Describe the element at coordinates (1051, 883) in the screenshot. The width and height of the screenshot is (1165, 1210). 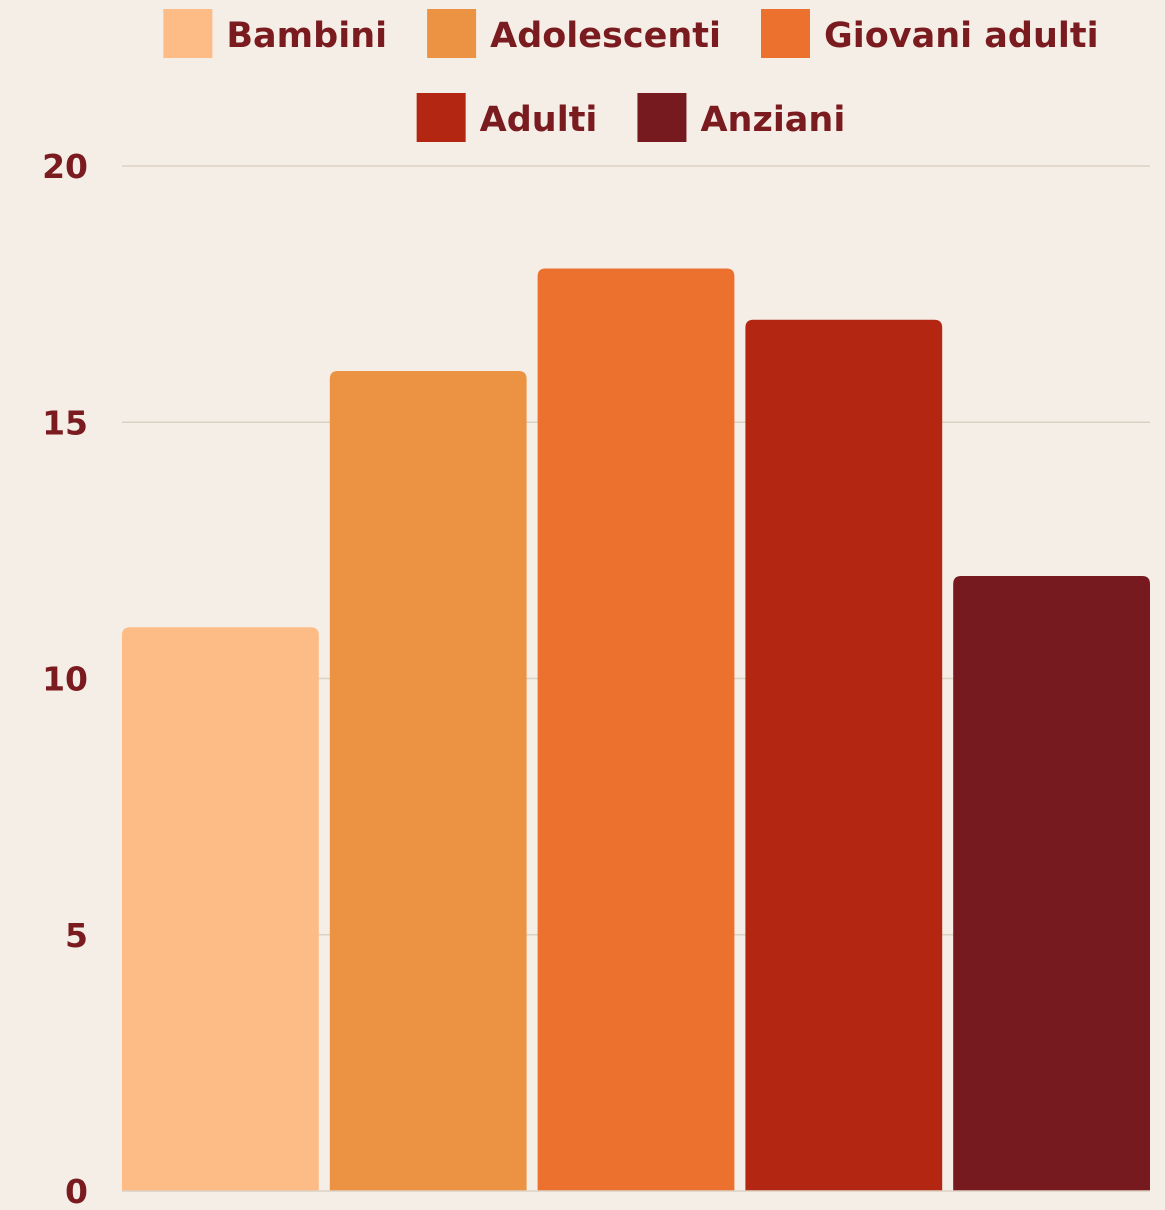
I see `bar-anziani` at that location.